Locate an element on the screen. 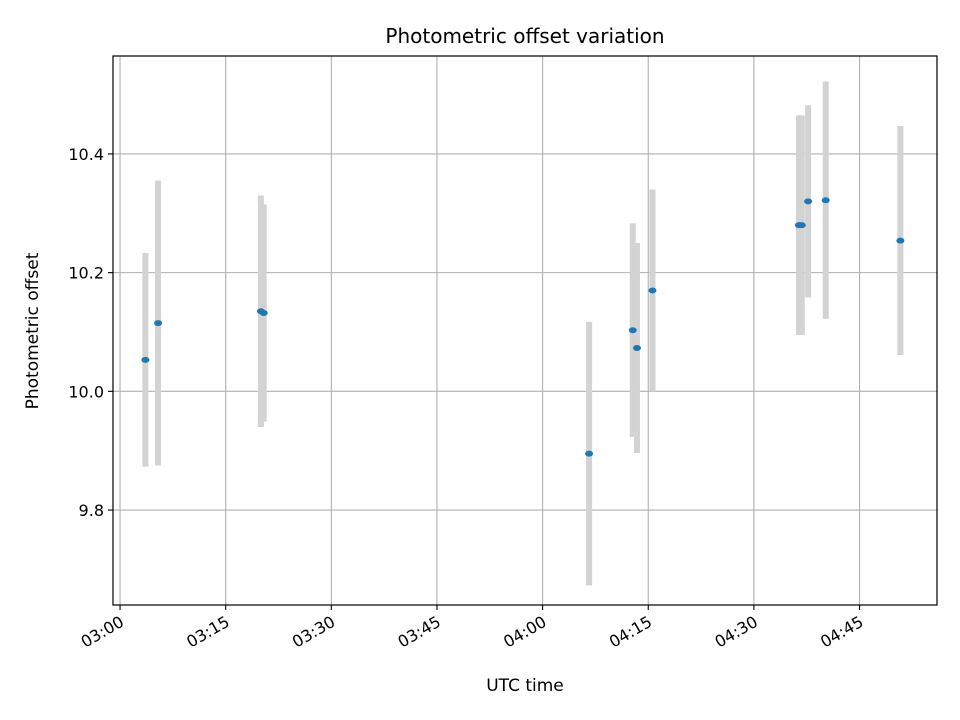  chart-title: Photometric offset variation is located at coordinates (524, 36).